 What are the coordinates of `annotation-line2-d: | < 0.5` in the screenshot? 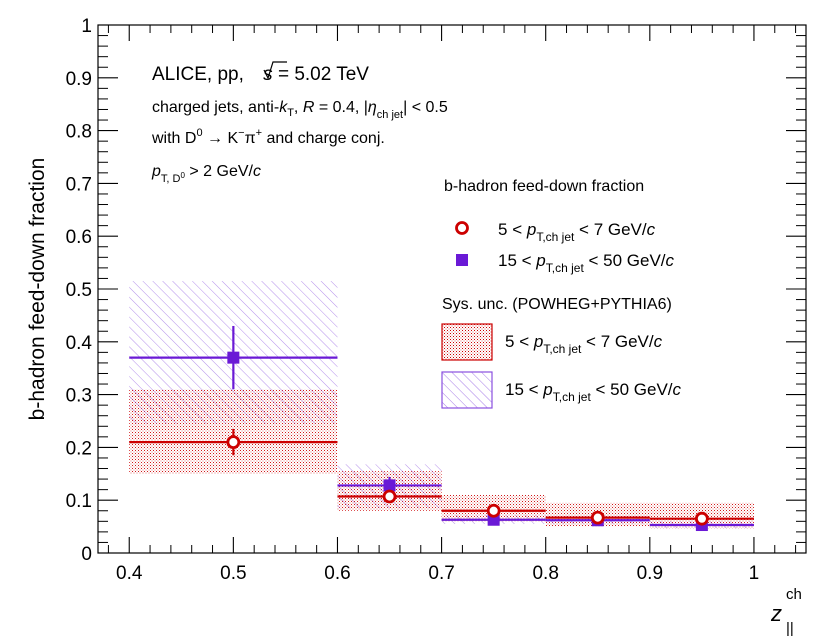 It's located at (425, 107).